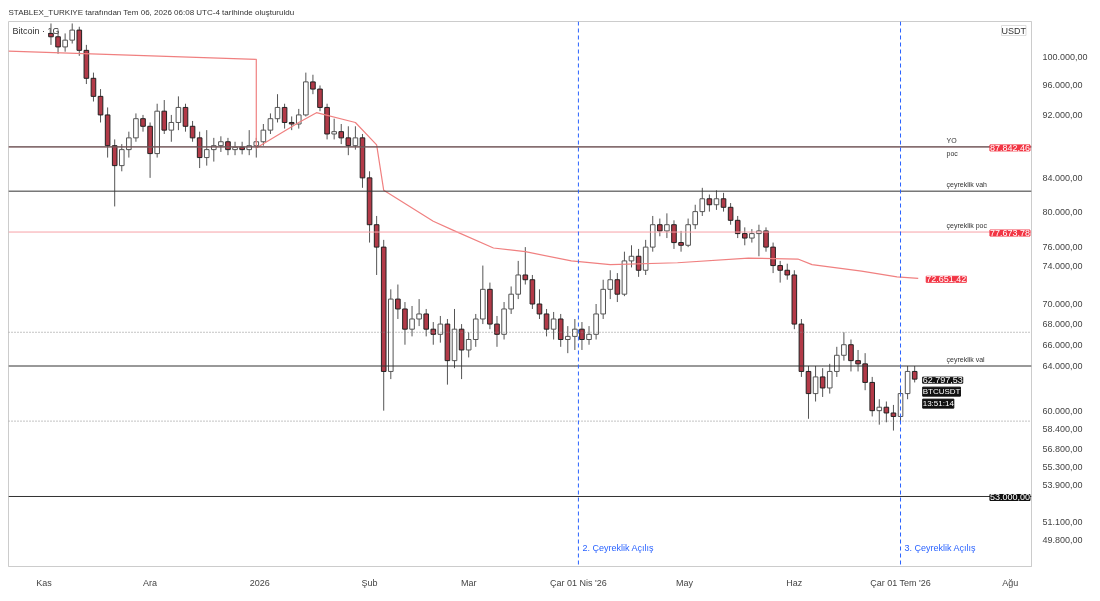  What do you see at coordinates (1009, 147) in the screenshot?
I see `annotation: 87.842,46` at bounding box center [1009, 147].